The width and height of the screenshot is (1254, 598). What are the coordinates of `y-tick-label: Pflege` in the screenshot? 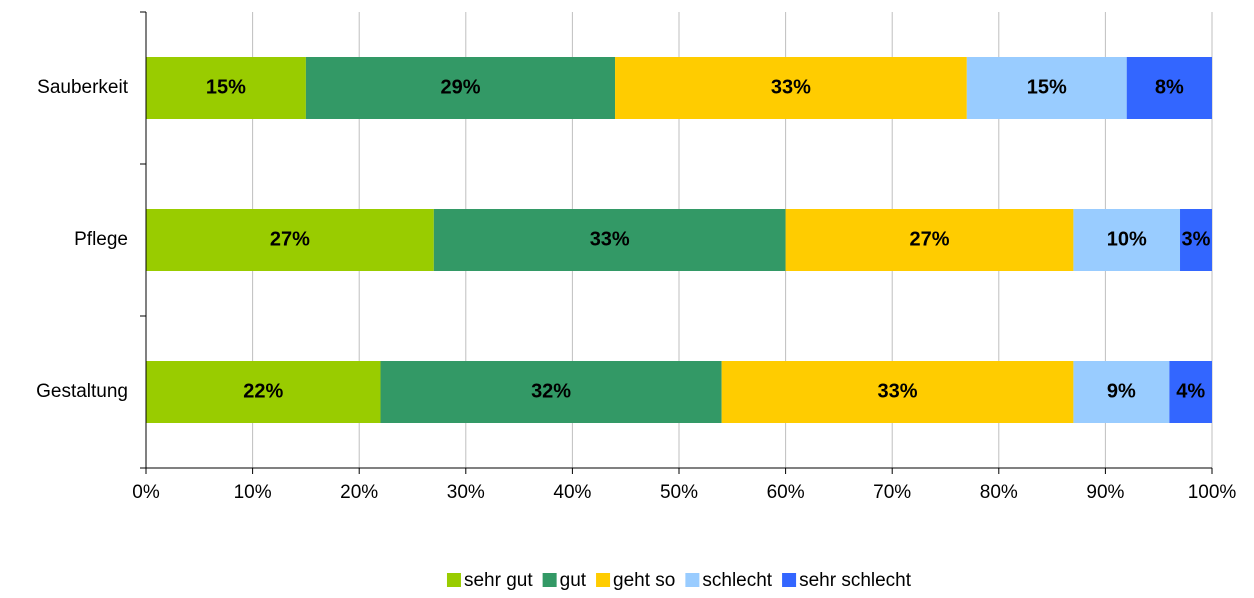 It's located at (101, 239).